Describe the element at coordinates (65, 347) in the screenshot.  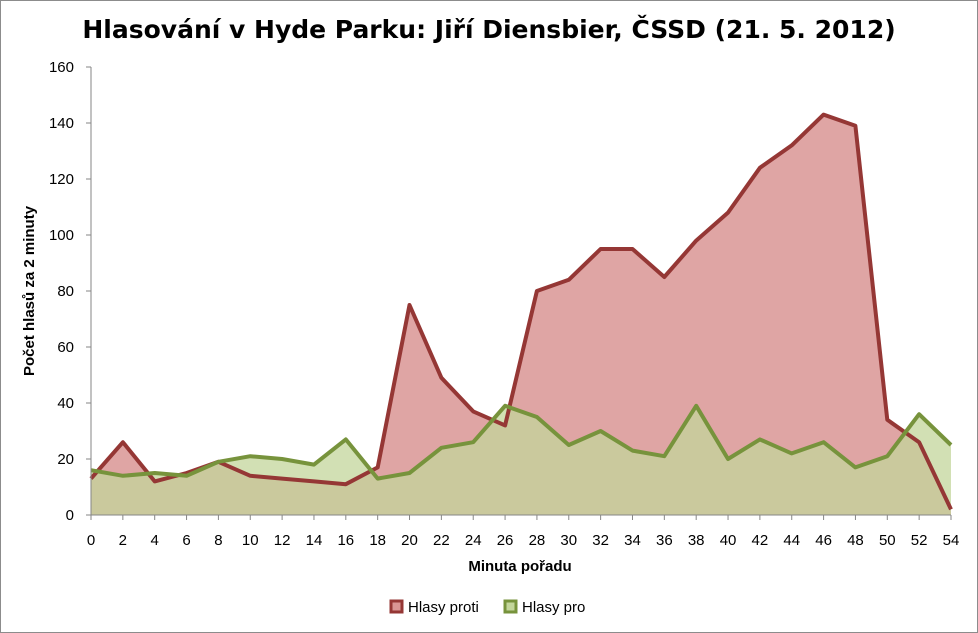
I see `y-tick-label: 60` at that location.